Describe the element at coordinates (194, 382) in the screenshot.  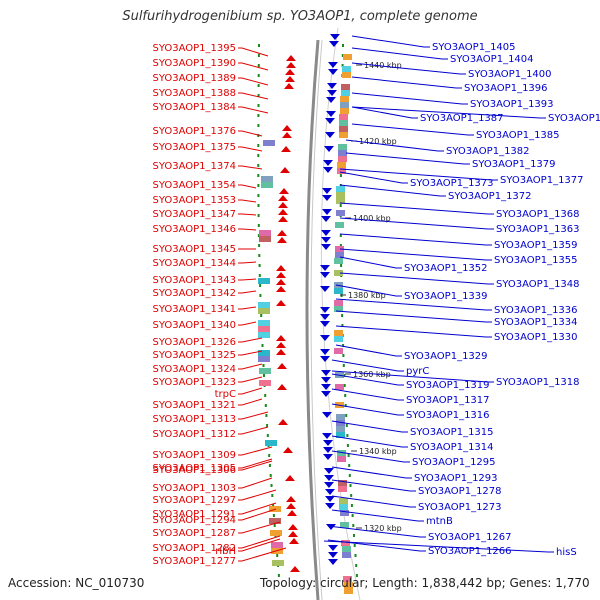
I see `gene-label-forward: SYO3AOP1_1323` at that location.